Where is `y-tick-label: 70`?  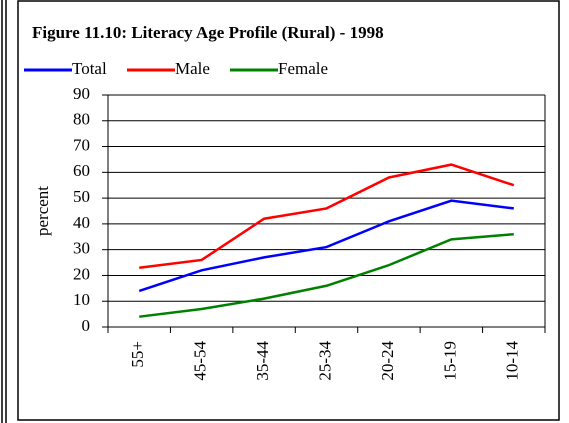
y-tick-label: 70 is located at coordinates (81, 144).